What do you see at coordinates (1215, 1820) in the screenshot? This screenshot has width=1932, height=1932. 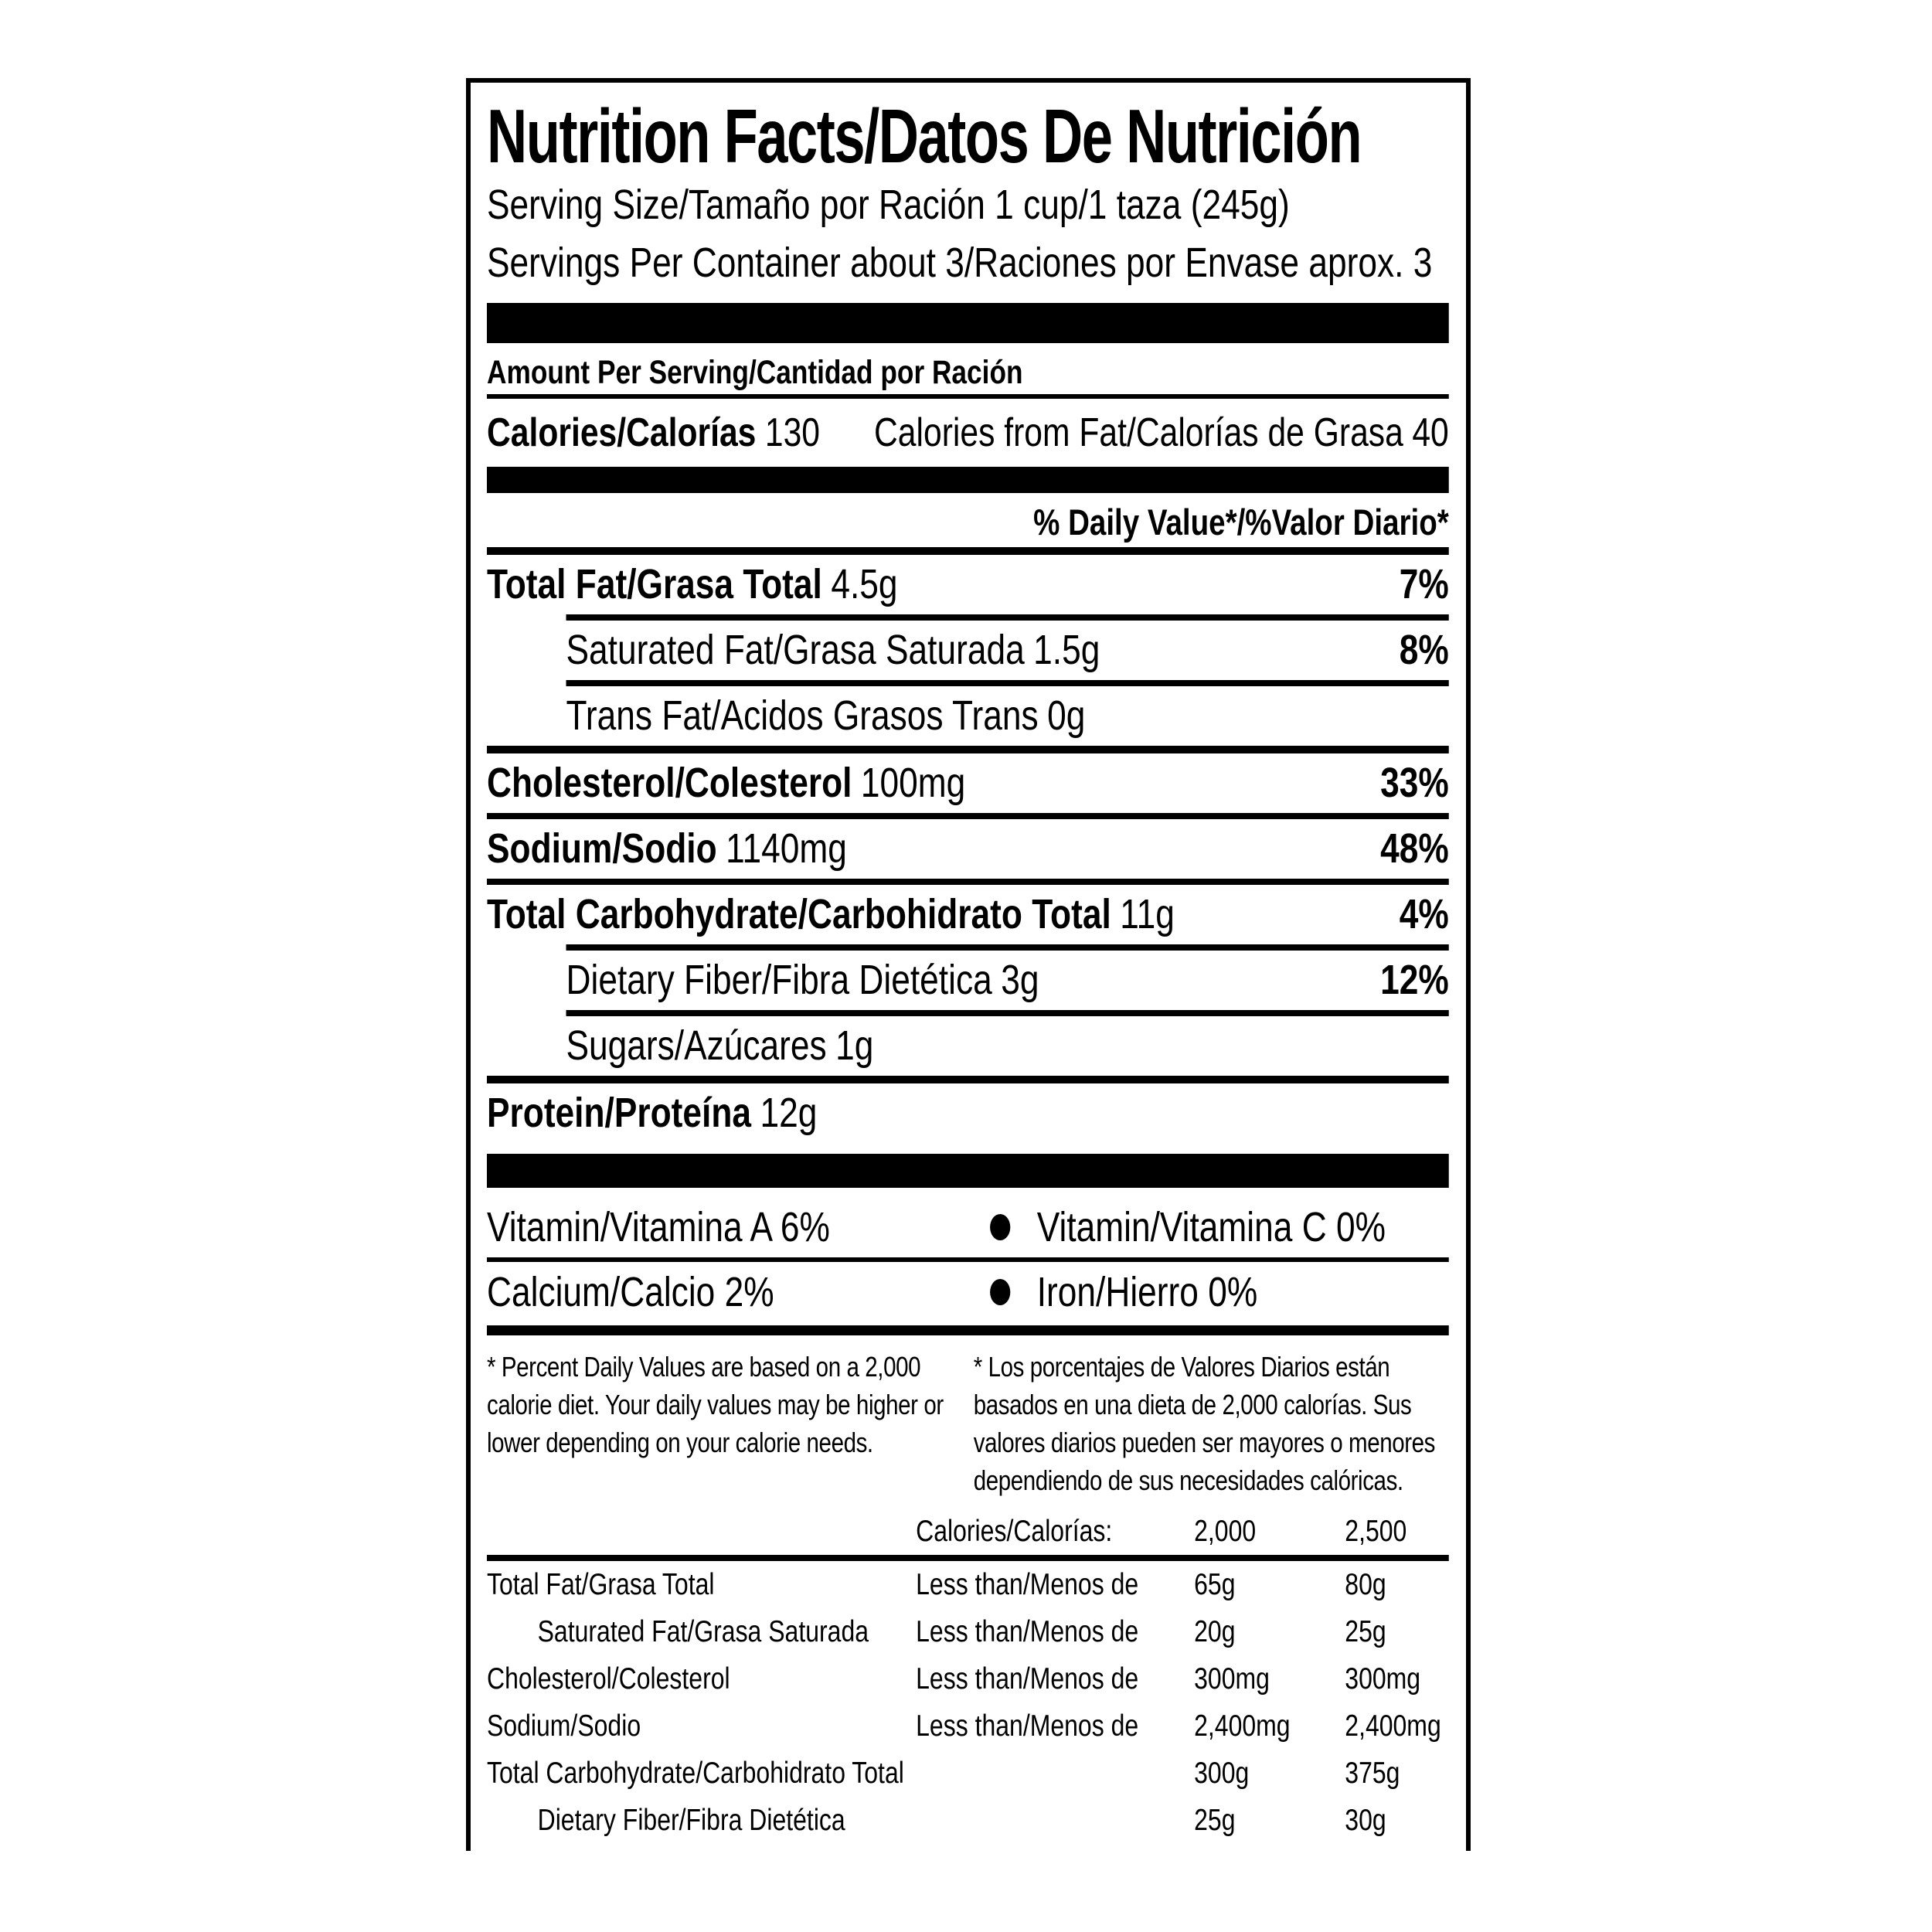 I see `dv-row-value-2000: 25g` at bounding box center [1215, 1820].